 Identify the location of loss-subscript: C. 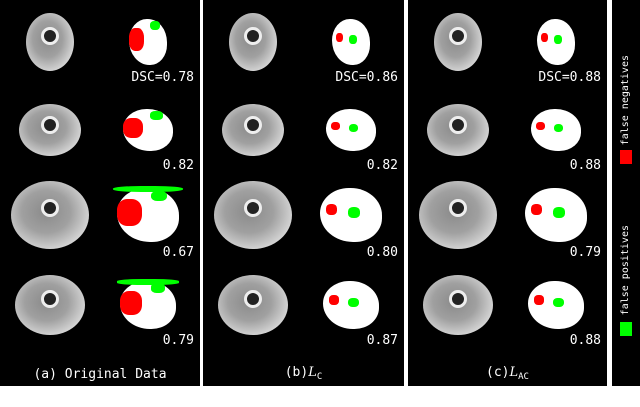
(319, 377).